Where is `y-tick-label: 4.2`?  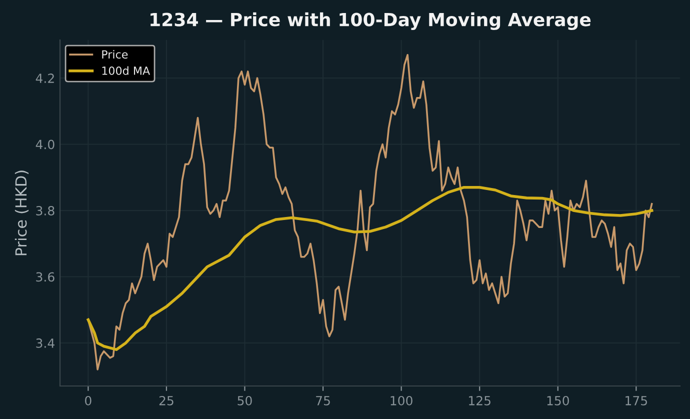
y-tick-label: 4.2 is located at coordinates (45, 78).